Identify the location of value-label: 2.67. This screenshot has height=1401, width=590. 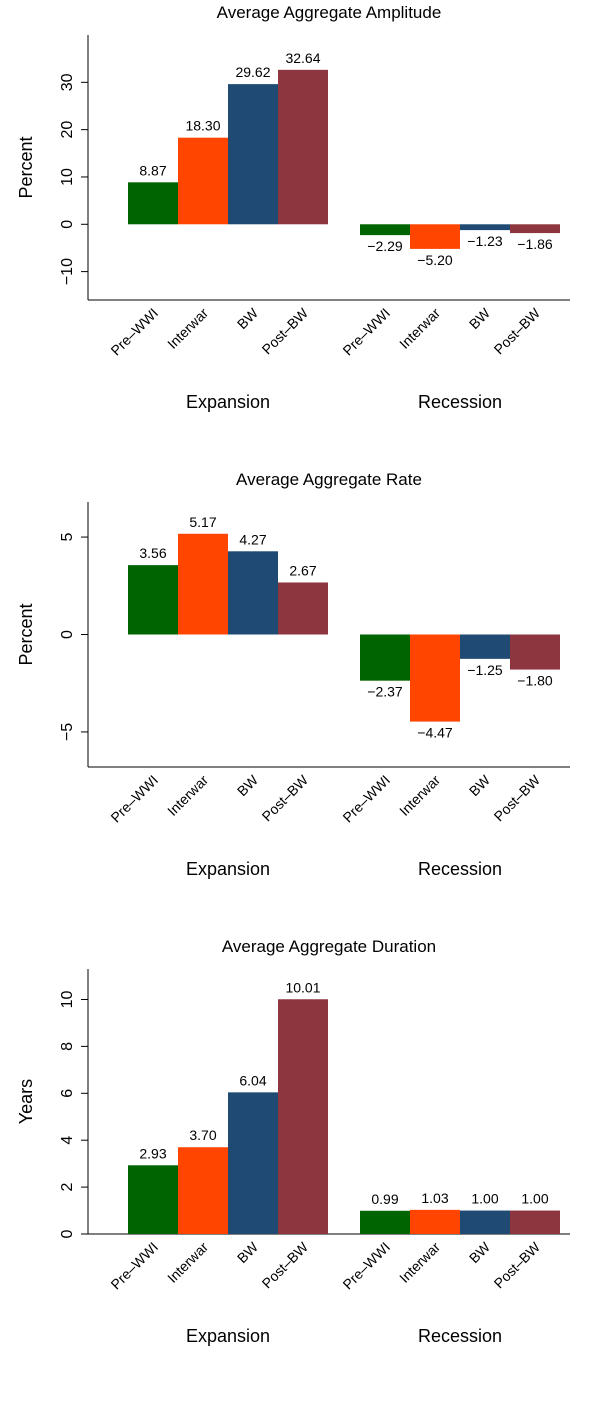
(302, 570).